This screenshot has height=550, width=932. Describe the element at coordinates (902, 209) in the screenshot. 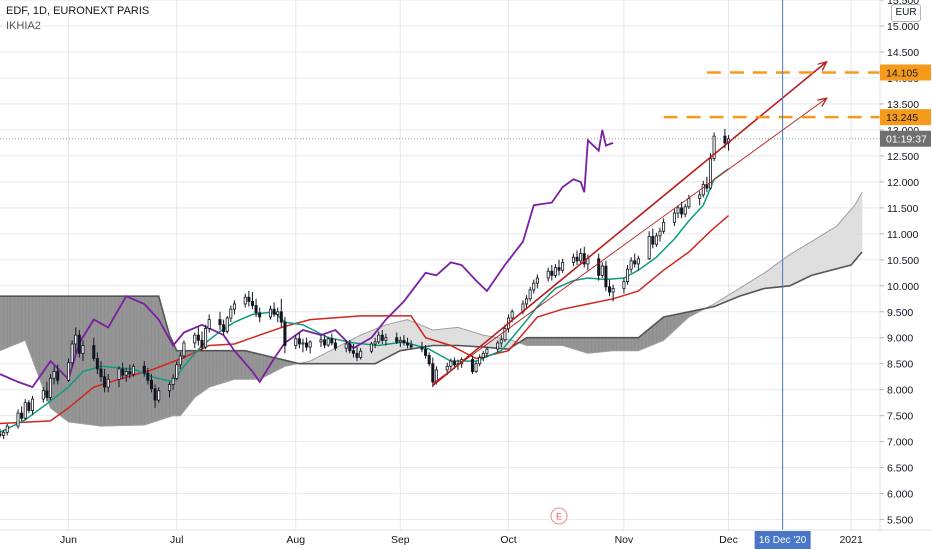

I see `y-tick-label: 11.500` at that location.